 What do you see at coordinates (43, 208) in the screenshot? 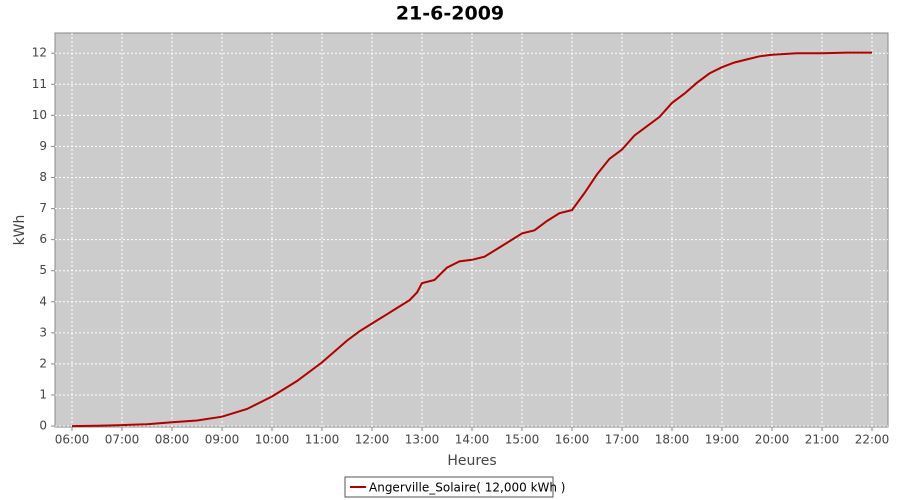
I see `y-tick-label: 7` at bounding box center [43, 208].